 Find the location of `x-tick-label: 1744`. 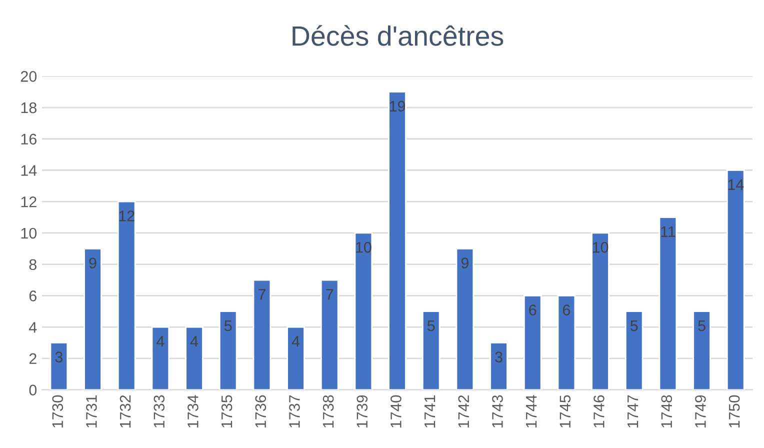

x-tick-label: 1744 is located at coordinates (531, 411).